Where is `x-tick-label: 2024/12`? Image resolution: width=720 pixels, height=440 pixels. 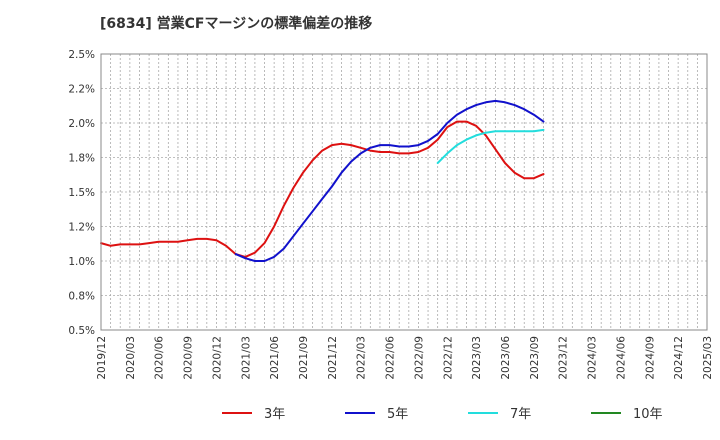
x-tick-label: 2024/12 is located at coordinates (679, 358).